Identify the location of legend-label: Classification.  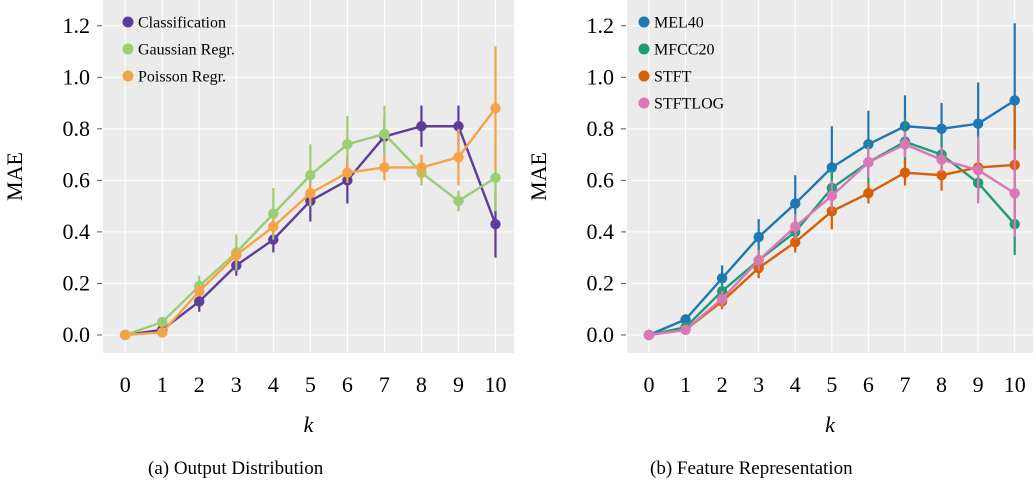
(182, 23).